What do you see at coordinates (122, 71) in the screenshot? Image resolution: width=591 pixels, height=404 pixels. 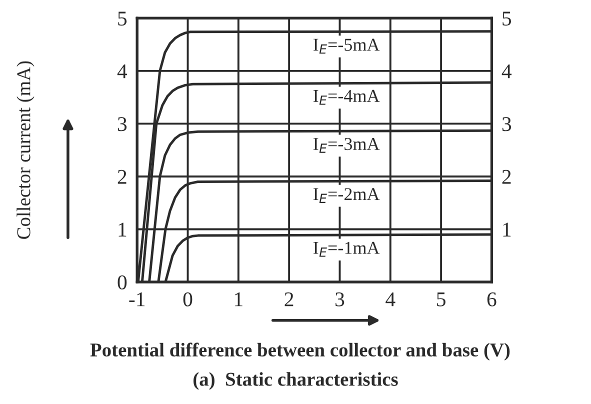 I see `y-tick-label: 4` at bounding box center [122, 71].